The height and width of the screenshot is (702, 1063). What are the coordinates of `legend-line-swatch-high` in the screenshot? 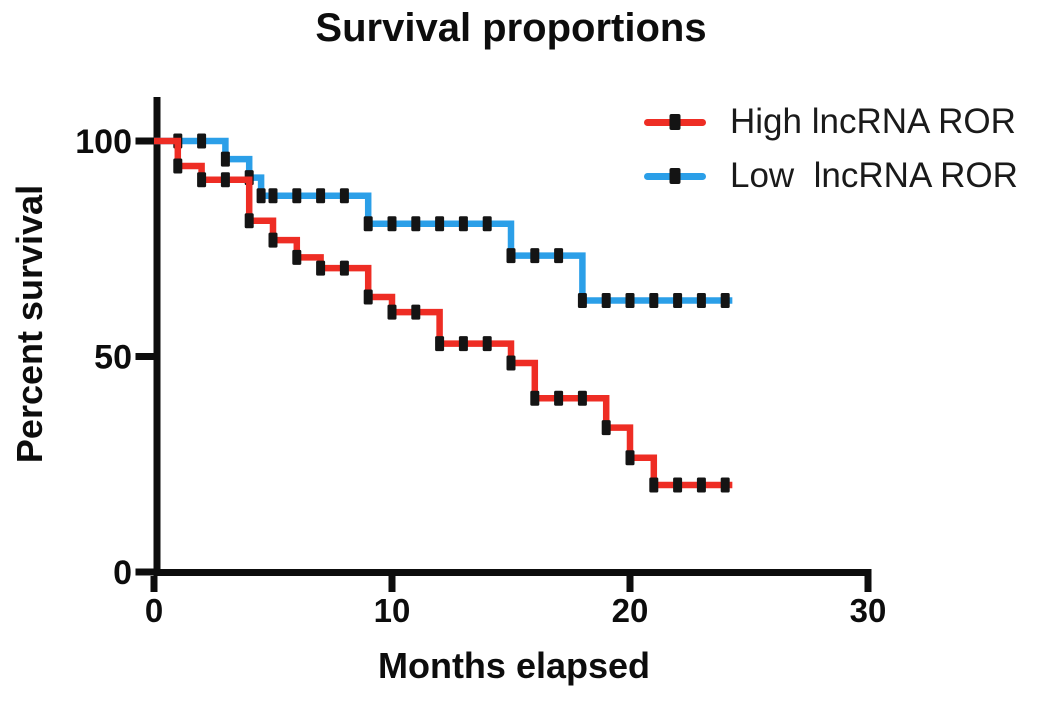 It's located at (675, 122).